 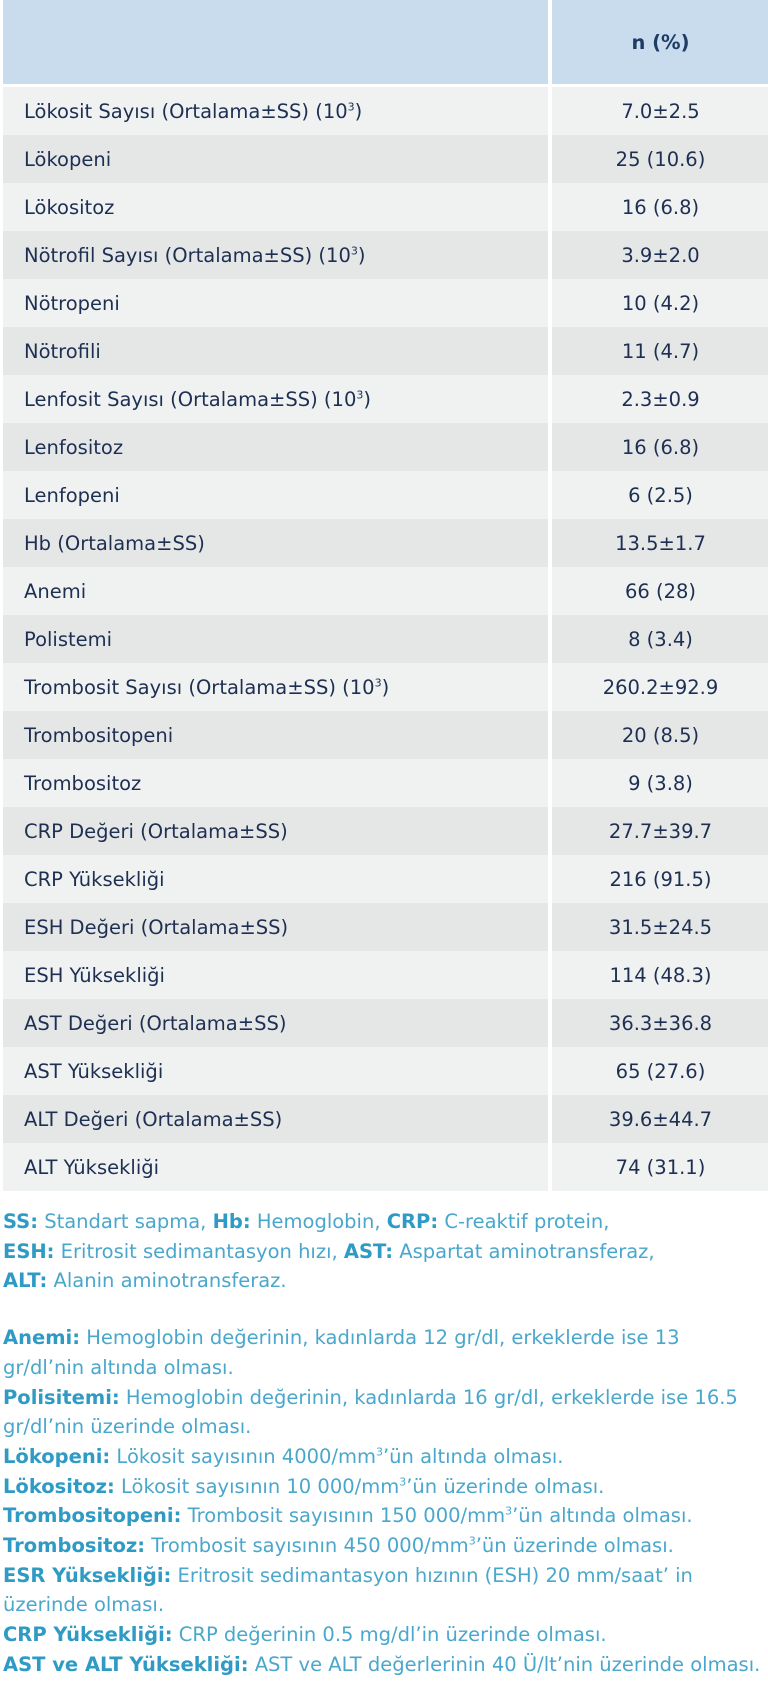 What do you see at coordinates (94, 879) in the screenshot?
I see `row-label-text: CRP Yüksekliği` at bounding box center [94, 879].